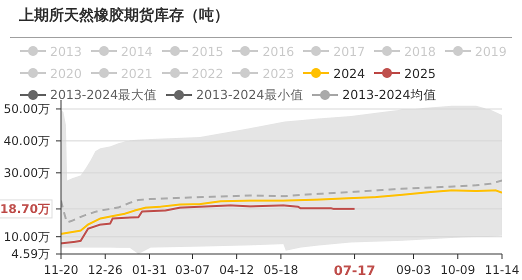 The height and width of the screenshot is (280, 522). I want to click on legend-label: 2025, so click(420, 73).